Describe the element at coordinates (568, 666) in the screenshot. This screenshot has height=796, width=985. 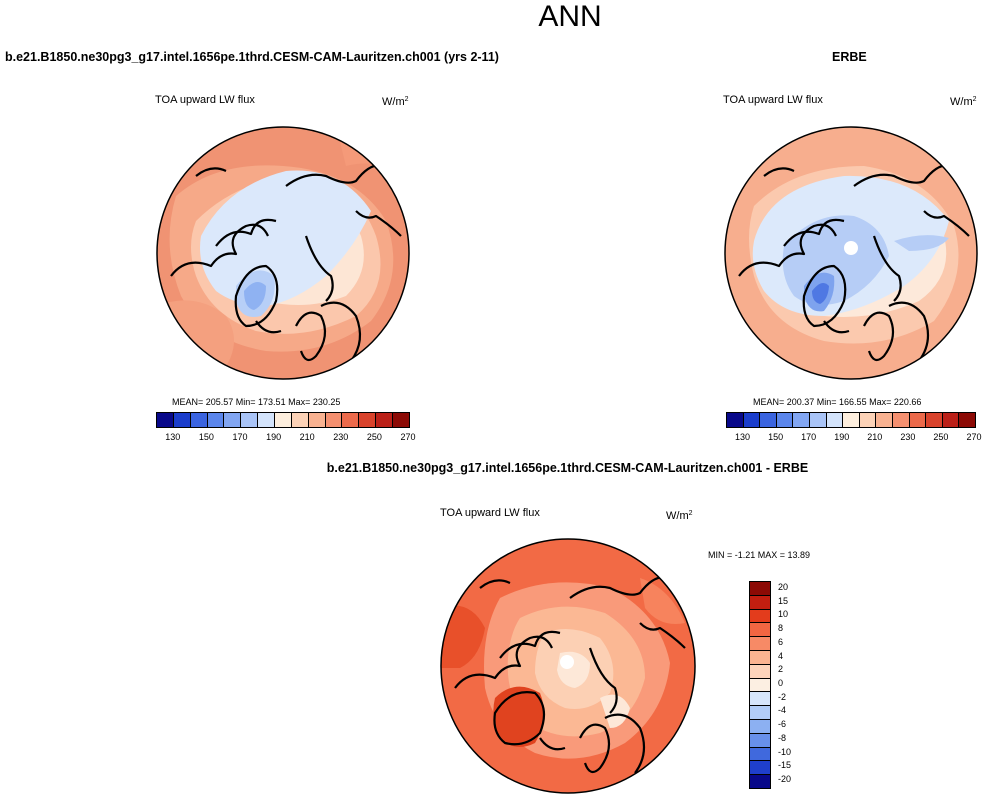
I see `diff-polar-map` at that location.